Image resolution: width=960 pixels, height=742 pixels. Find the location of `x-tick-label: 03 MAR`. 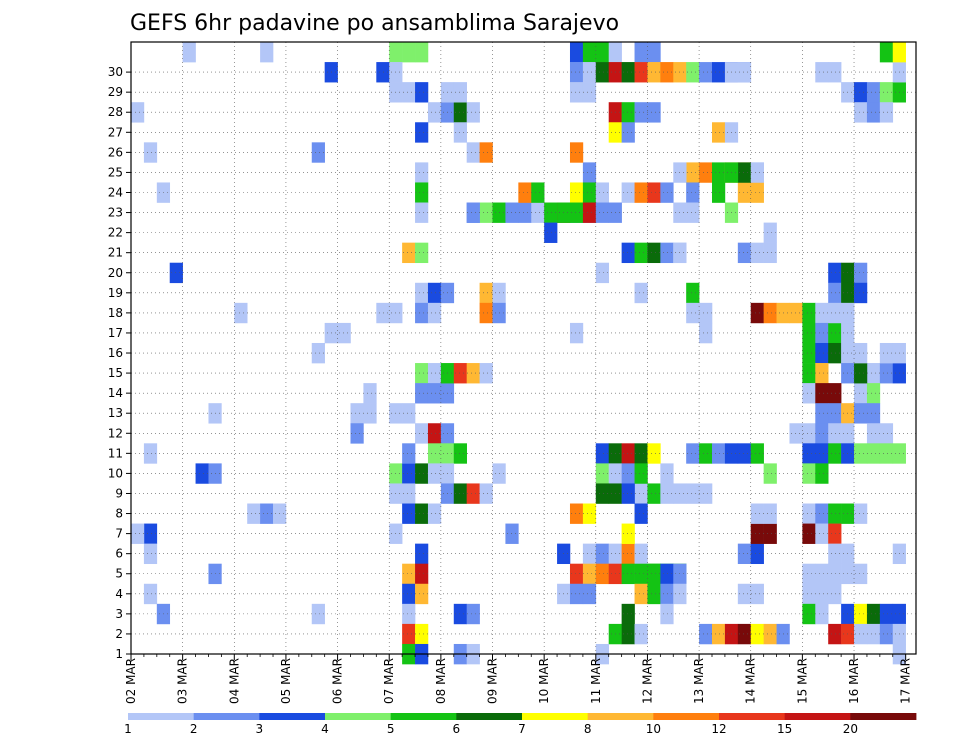

x-tick-label: 03 MAR is located at coordinates (183, 681).